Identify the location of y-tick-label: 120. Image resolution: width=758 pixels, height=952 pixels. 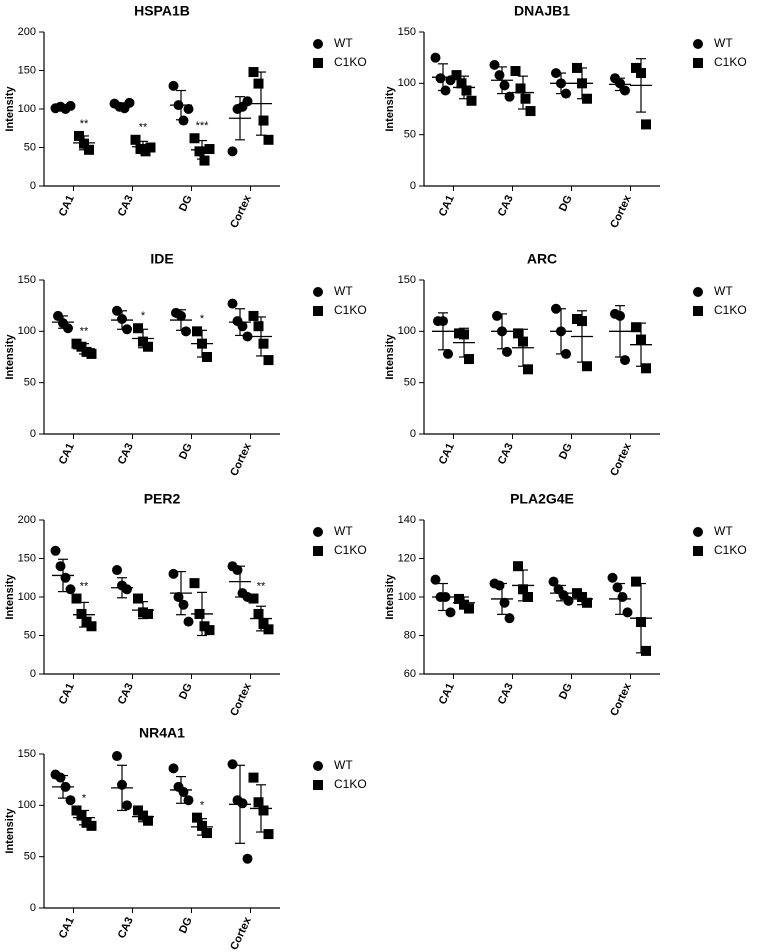
(407, 558).